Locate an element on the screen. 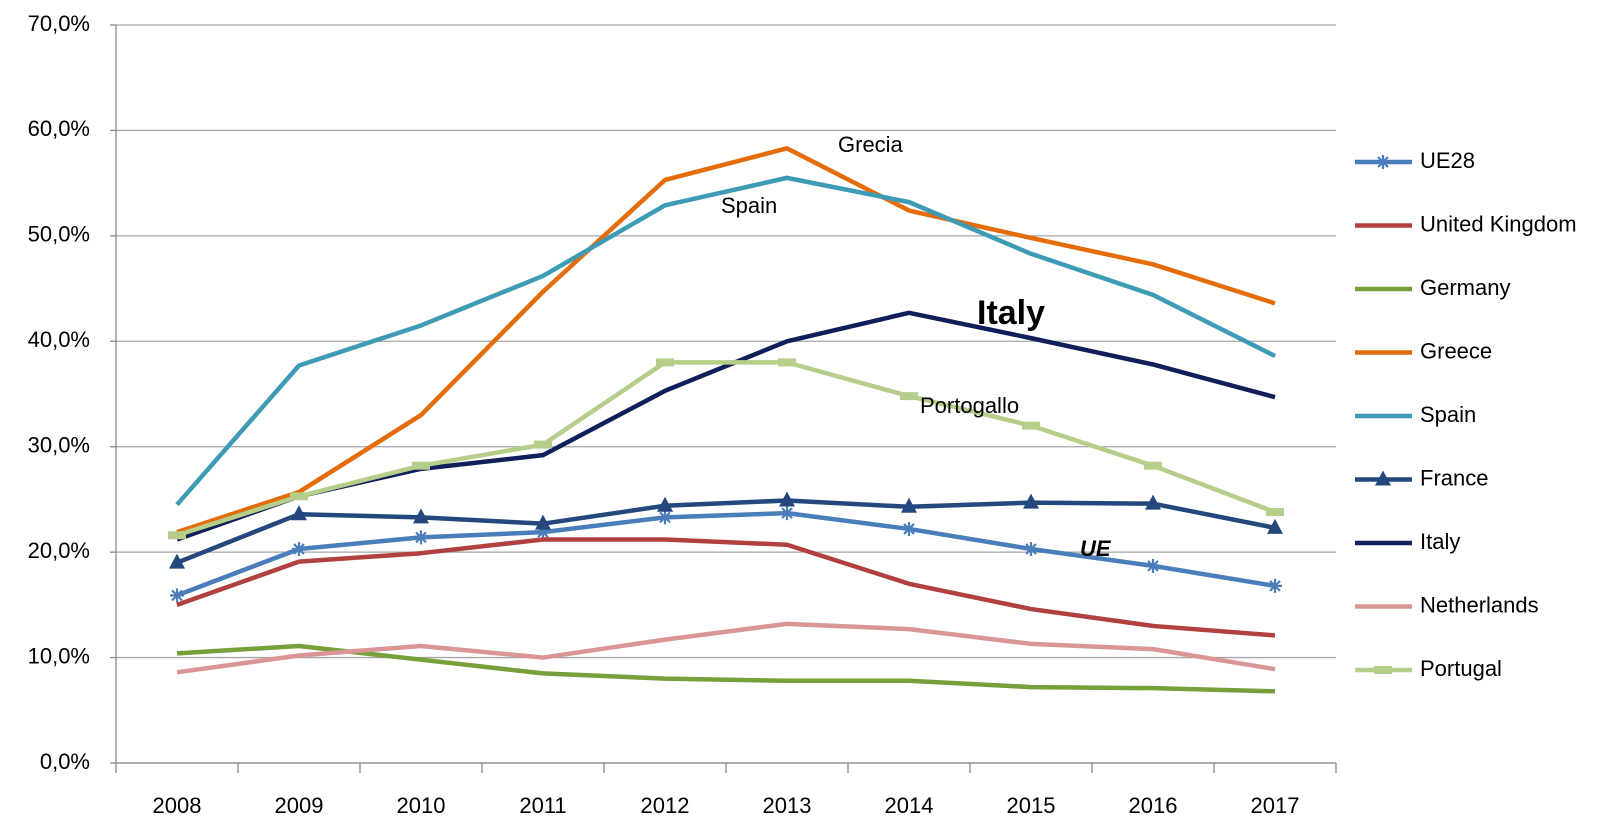  legend-label: United Kingdom is located at coordinates (1498, 223).